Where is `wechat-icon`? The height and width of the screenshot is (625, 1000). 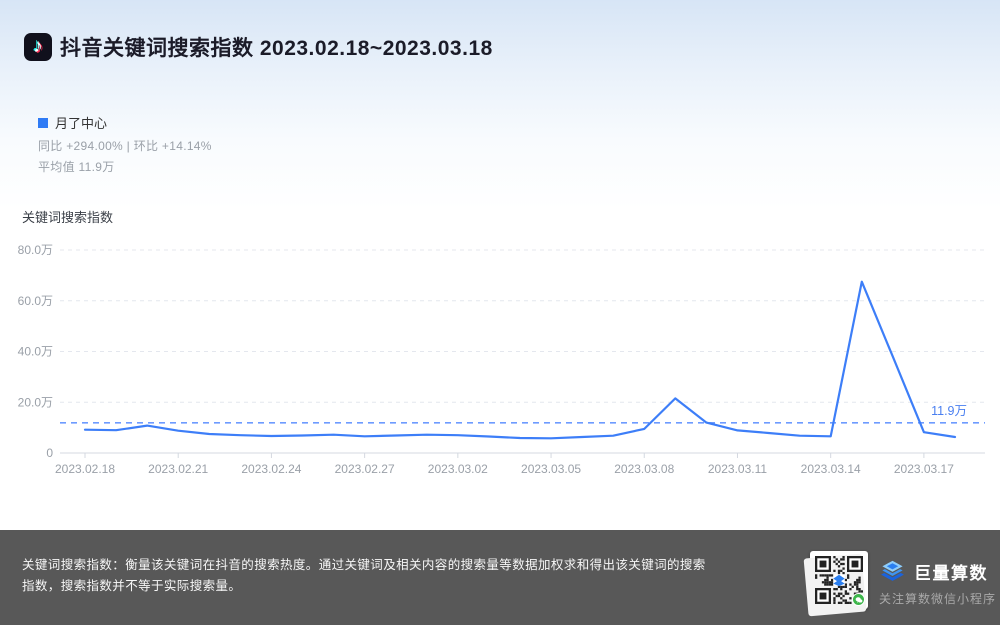
wechat-icon is located at coordinates (858, 599).